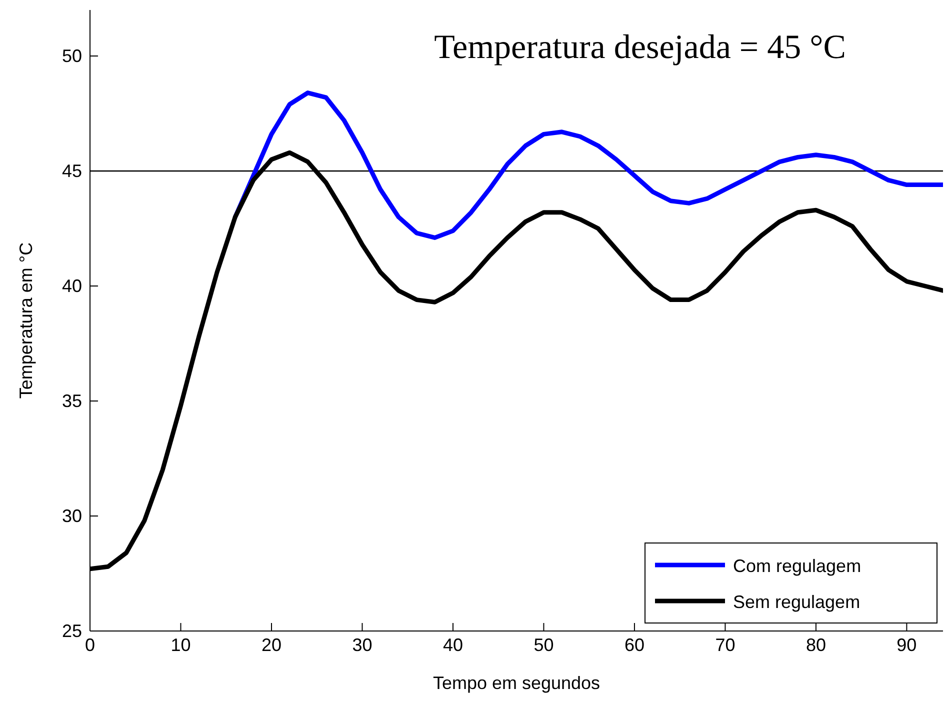 The width and height of the screenshot is (951, 701). I want to click on y-tick-label: 30, so click(72, 516).